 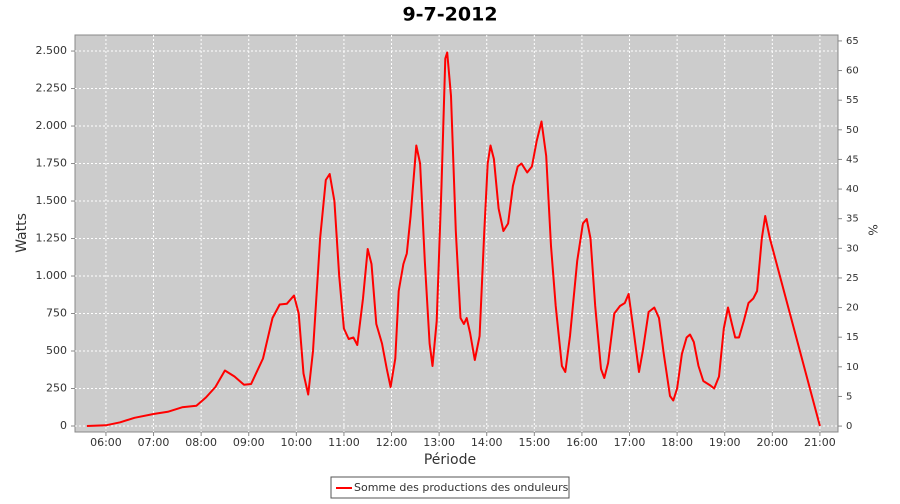 What do you see at coordinates (852, 189) in the screenshot?
I see `y2-tick-label: 40` at bounding box center [852, 189].